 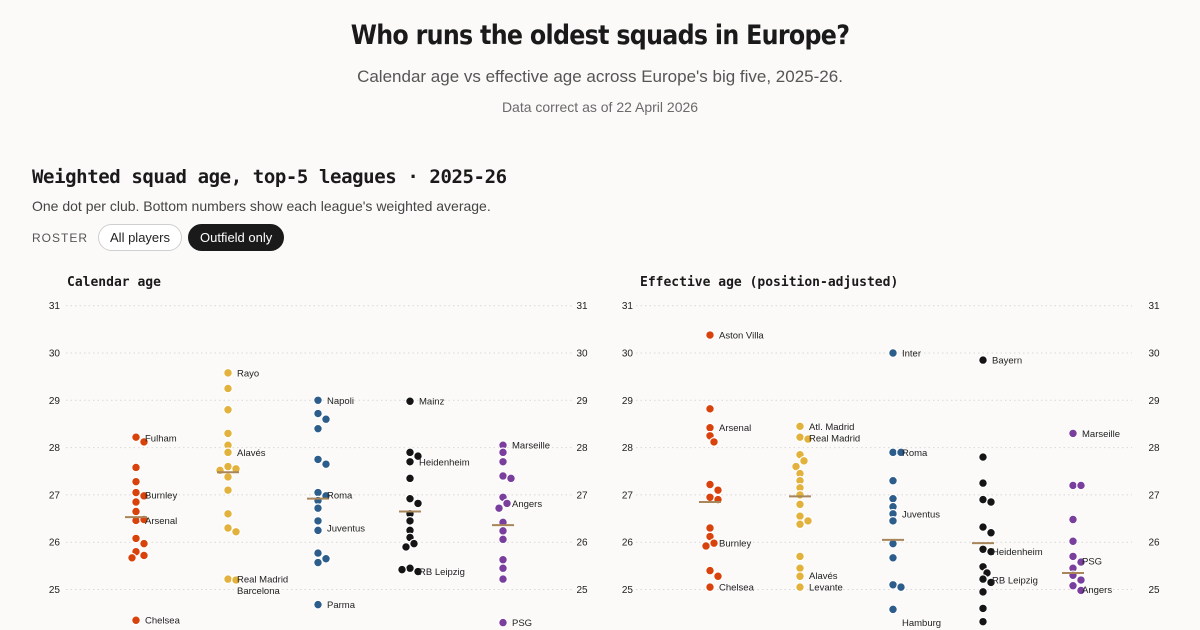 What do you see at coordinates (236, 237) in the screenshot?
I see `roster-outfield-only-button: Outfield only` at bounding box center [236, 237].